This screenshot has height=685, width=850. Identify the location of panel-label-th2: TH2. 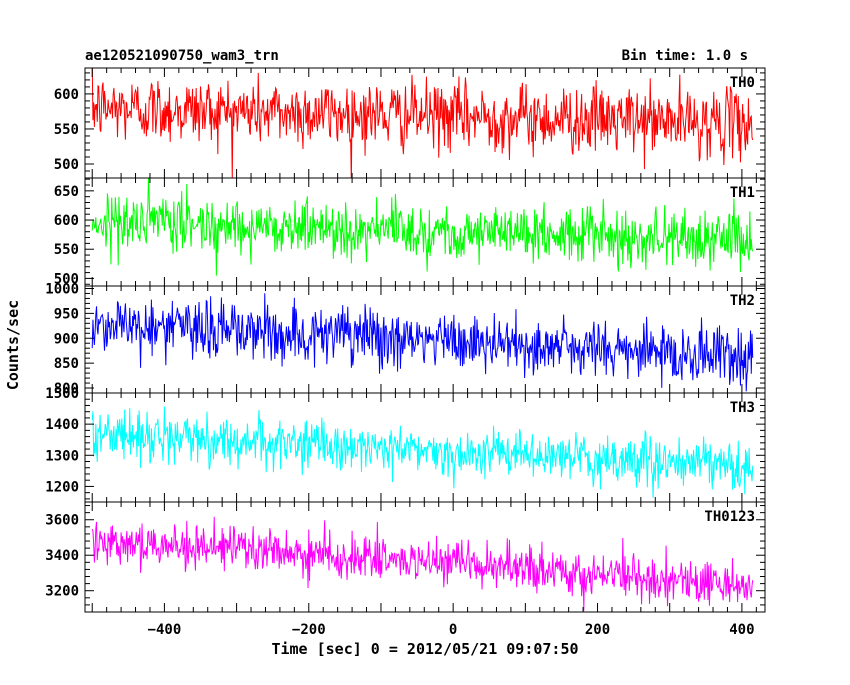
(742, 301).